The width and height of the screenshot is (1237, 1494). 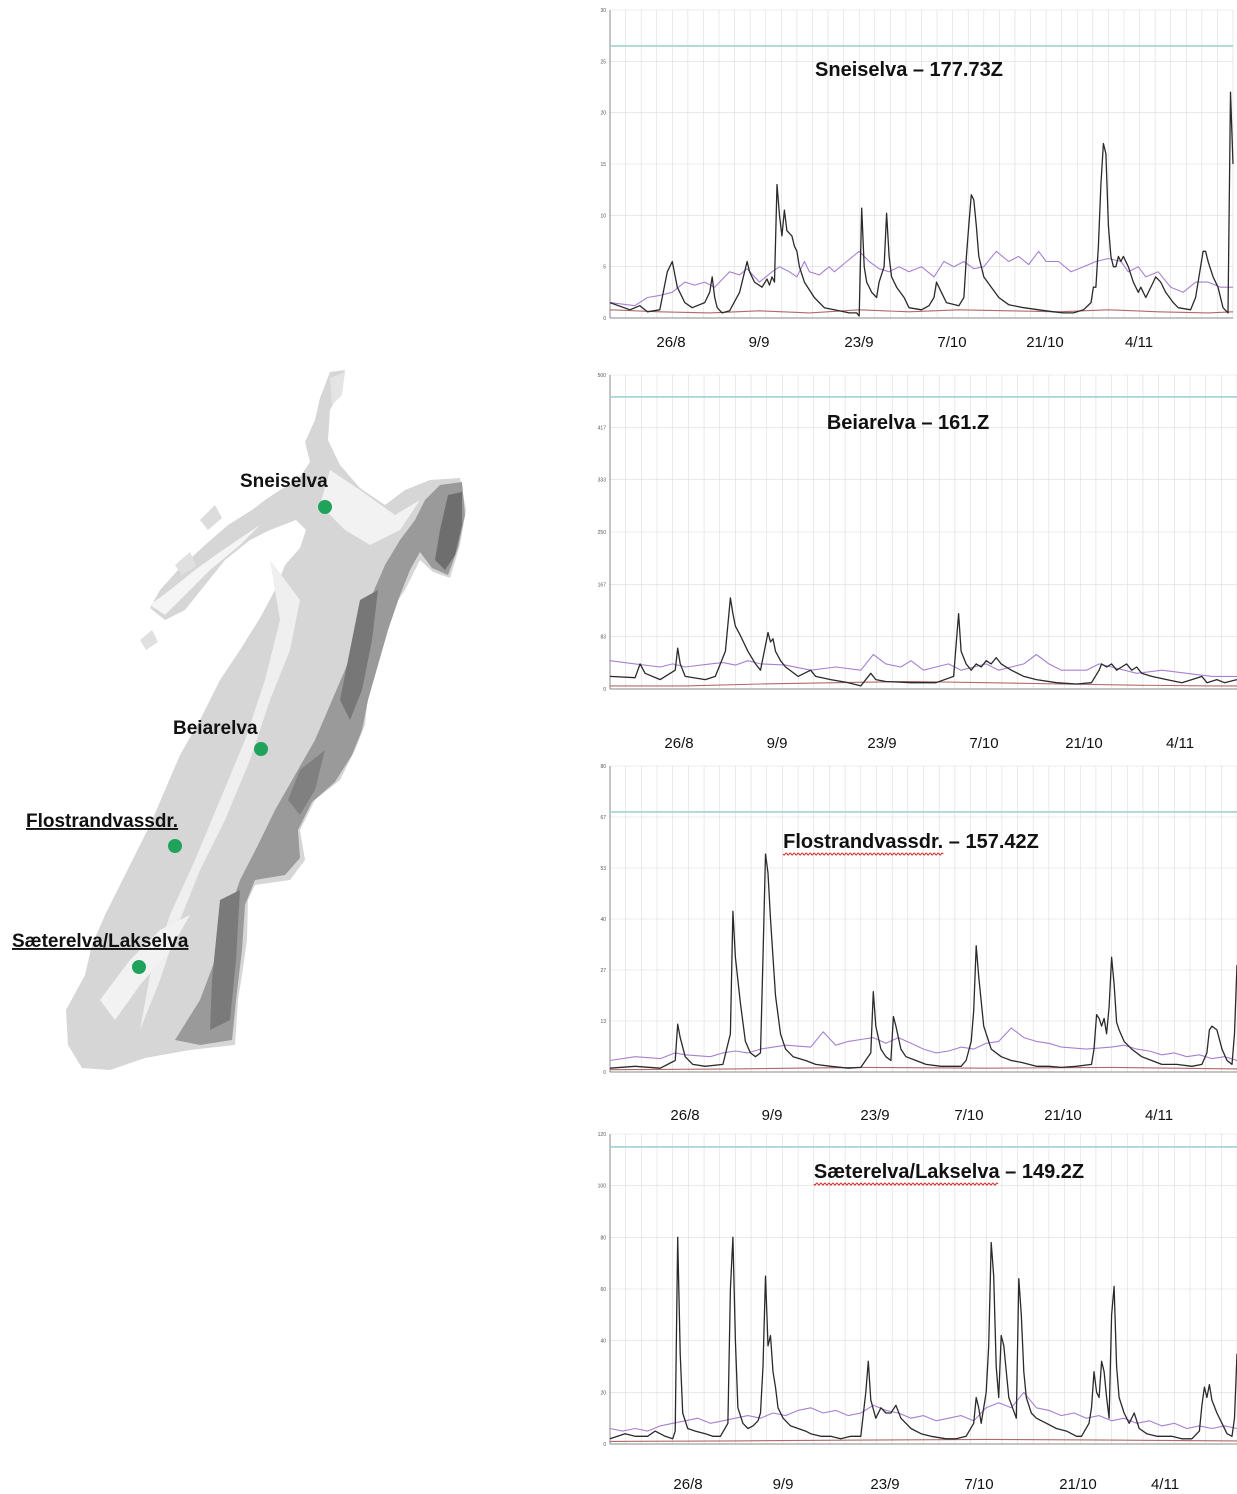 I want to click on y-tick-label: 60, so click(x=603, y=1290).